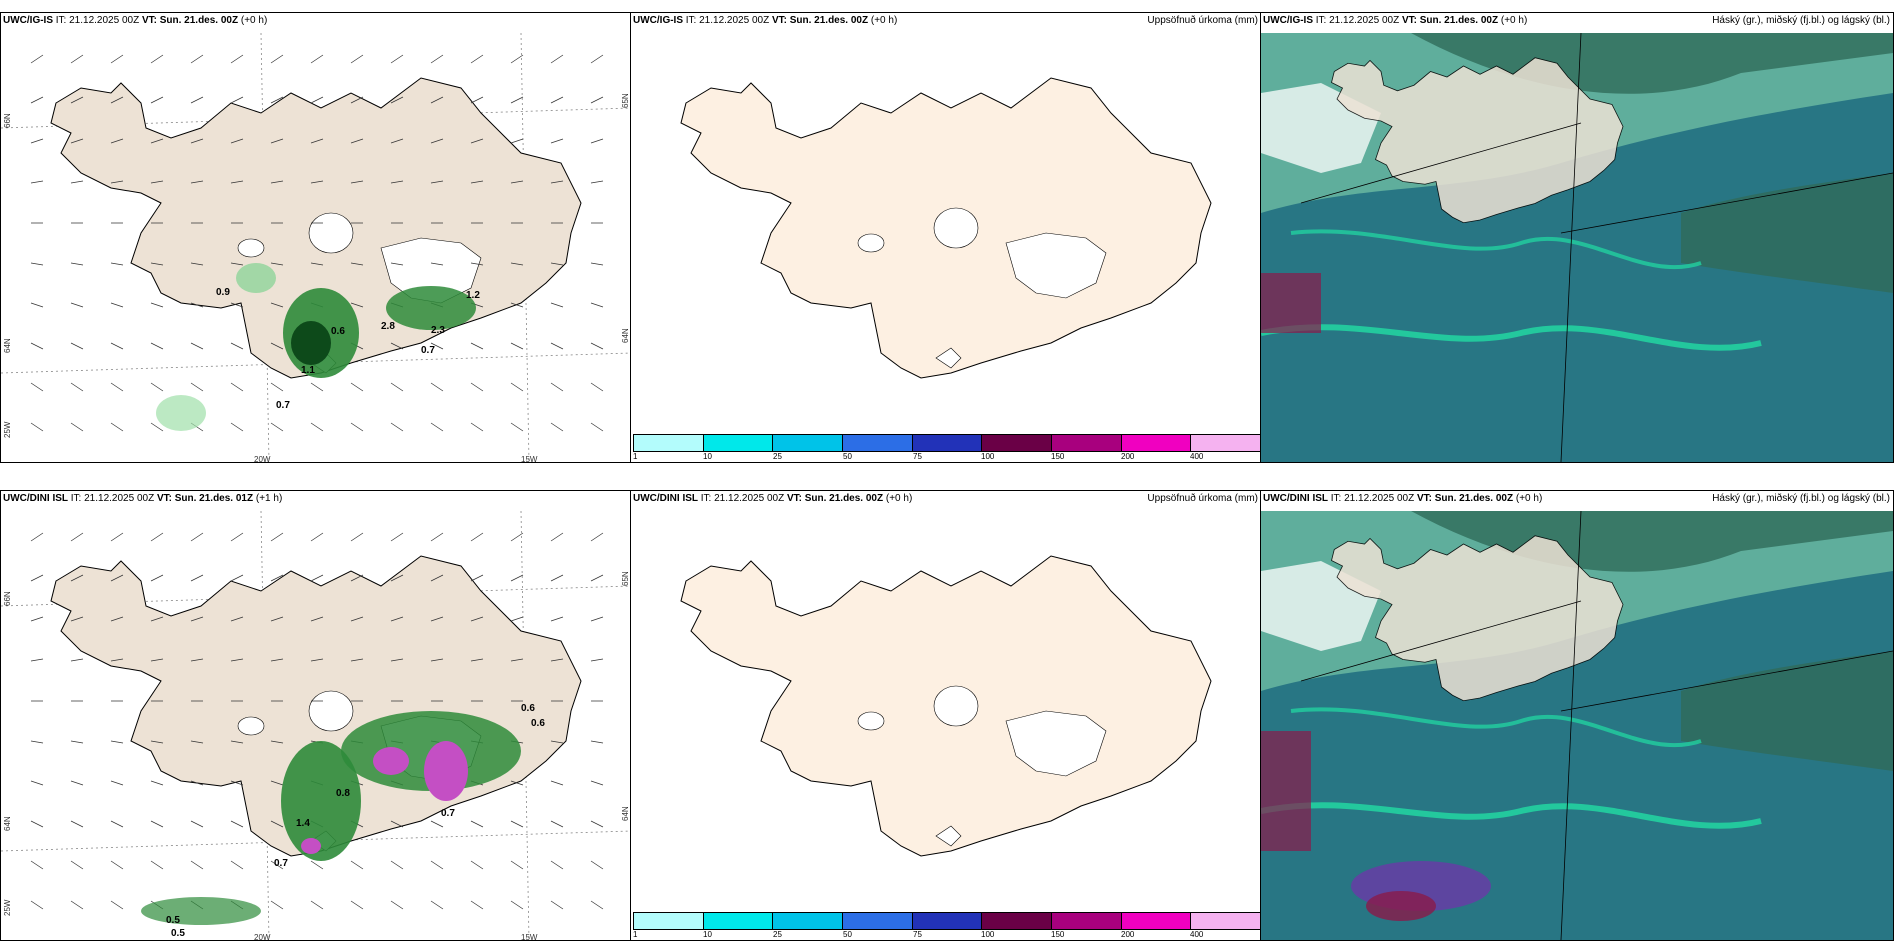  What do you see at coordinates (428, 350) in the screenshot?
I see `contour-label-5: 0.7` at bounding box center [428, 350].